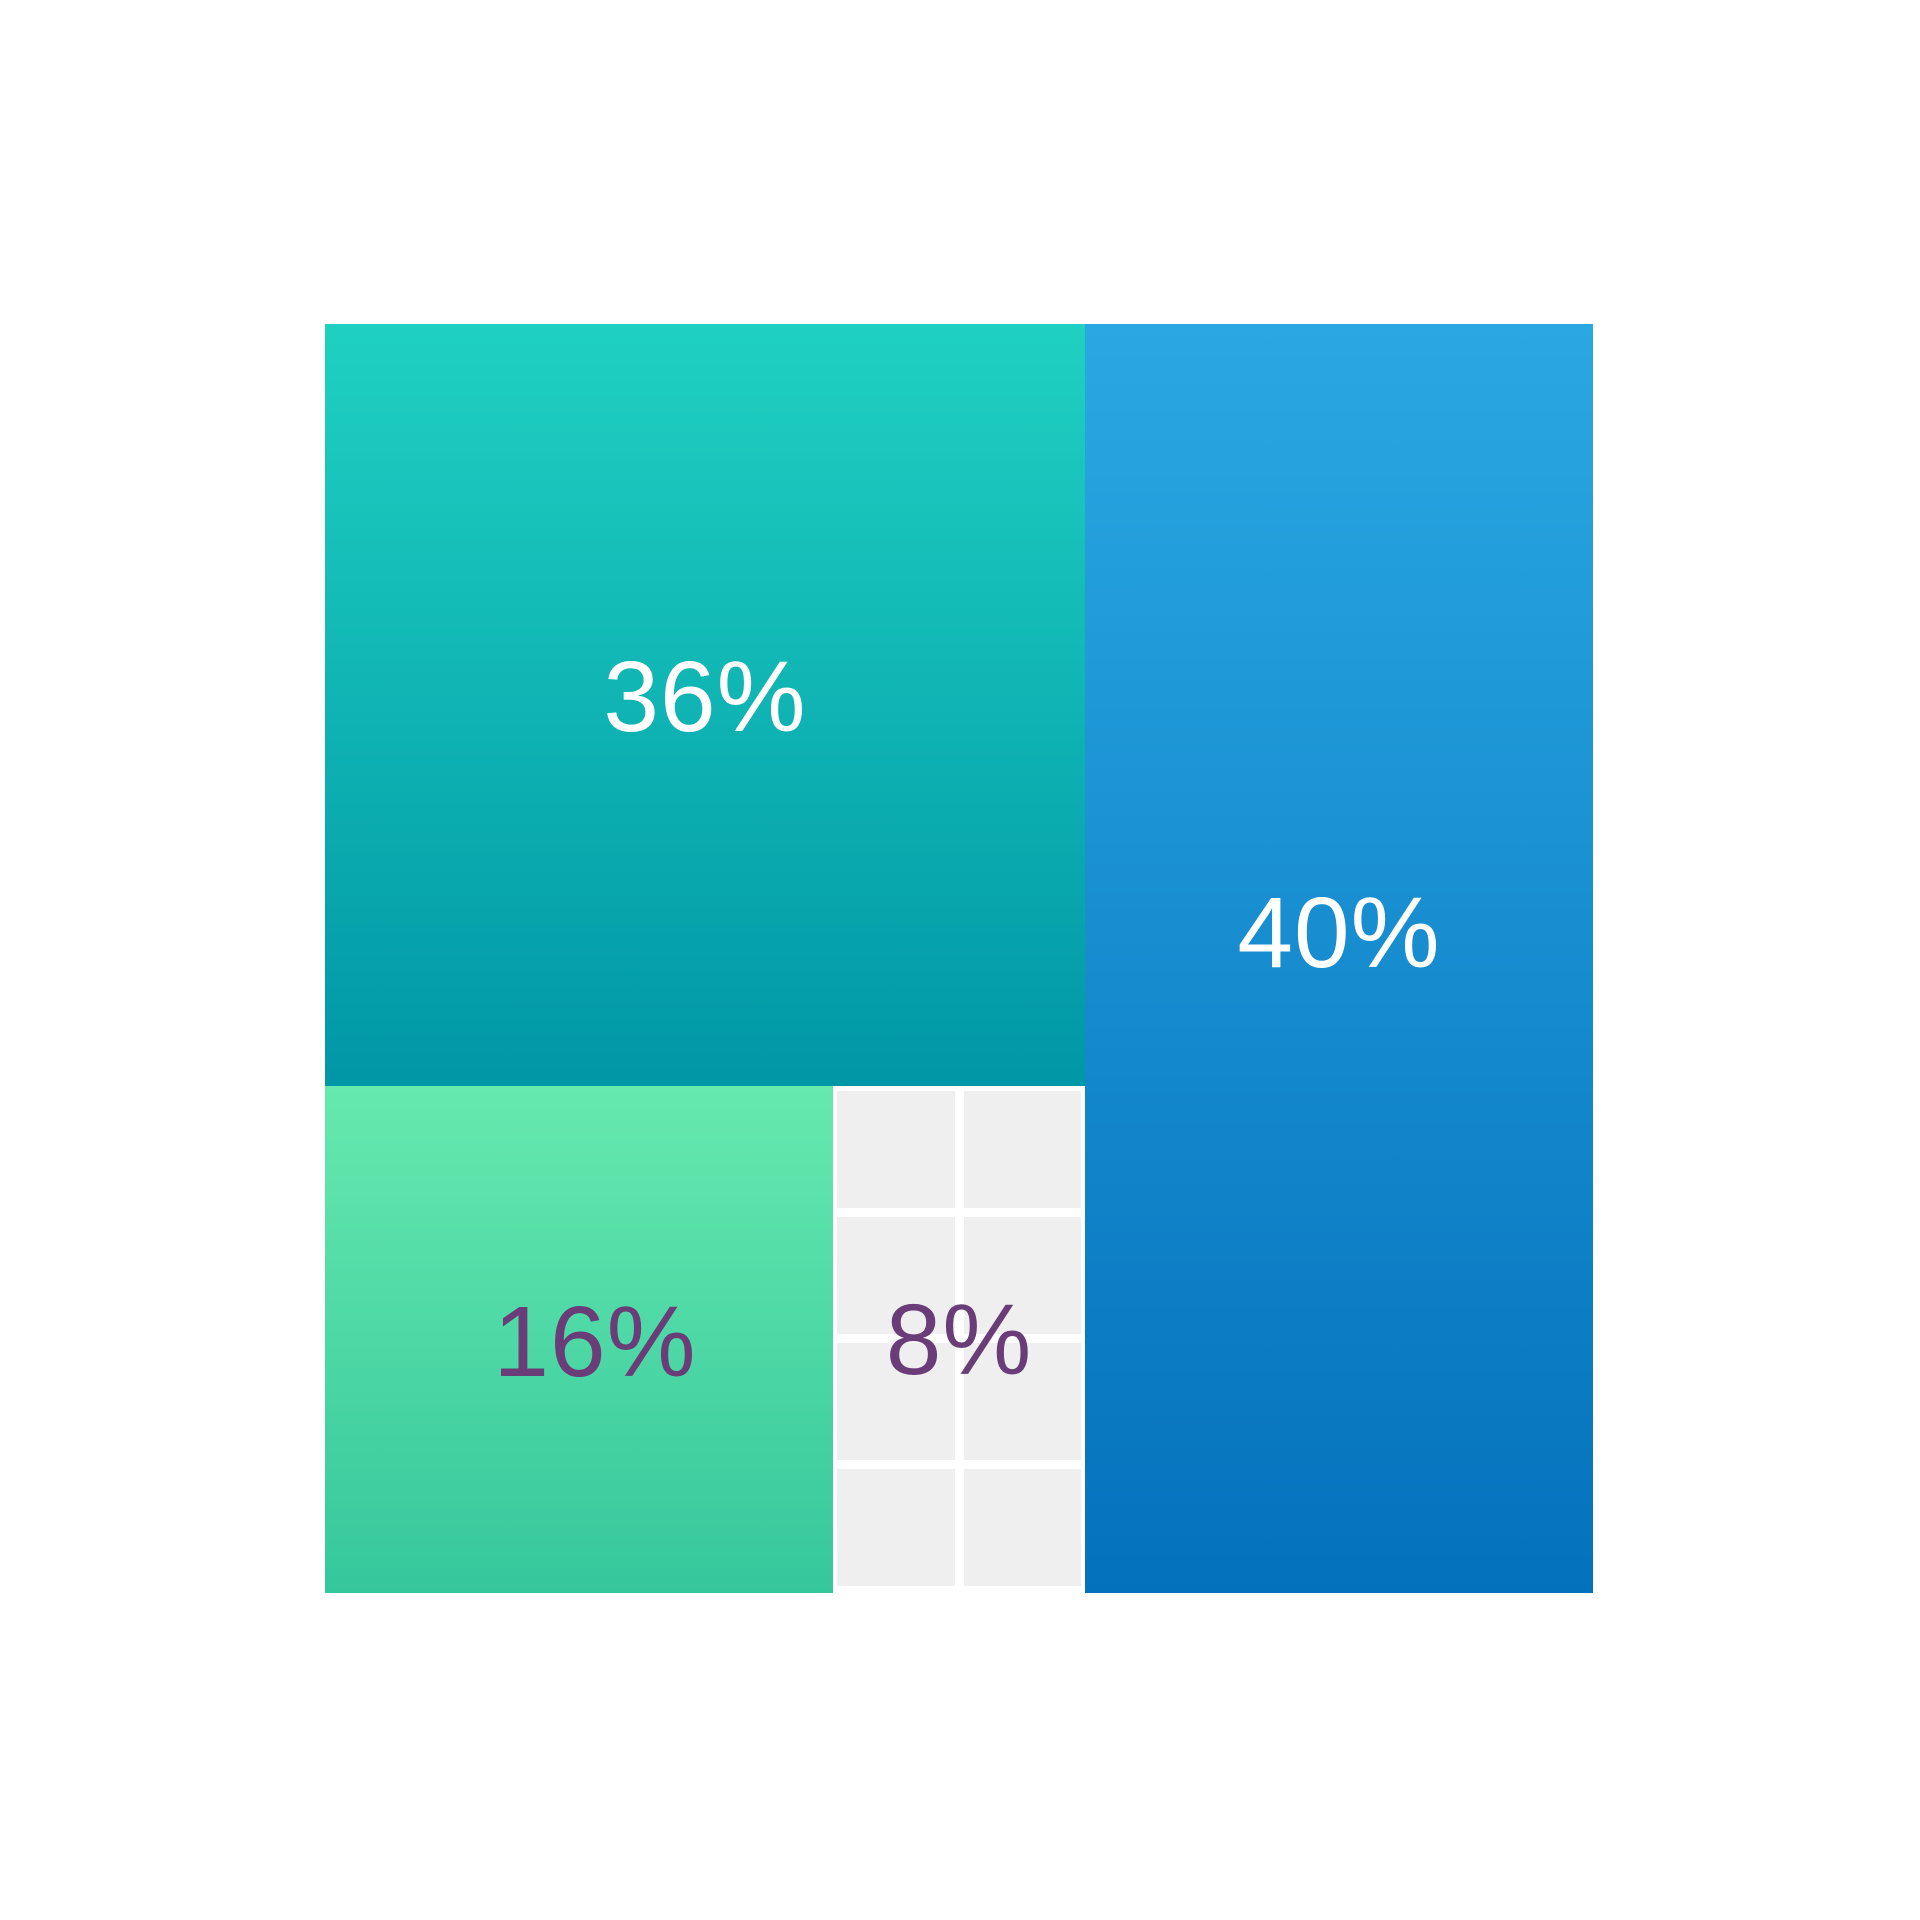  I want to click on segment-16-percent: 16%, so click(579, 1339).